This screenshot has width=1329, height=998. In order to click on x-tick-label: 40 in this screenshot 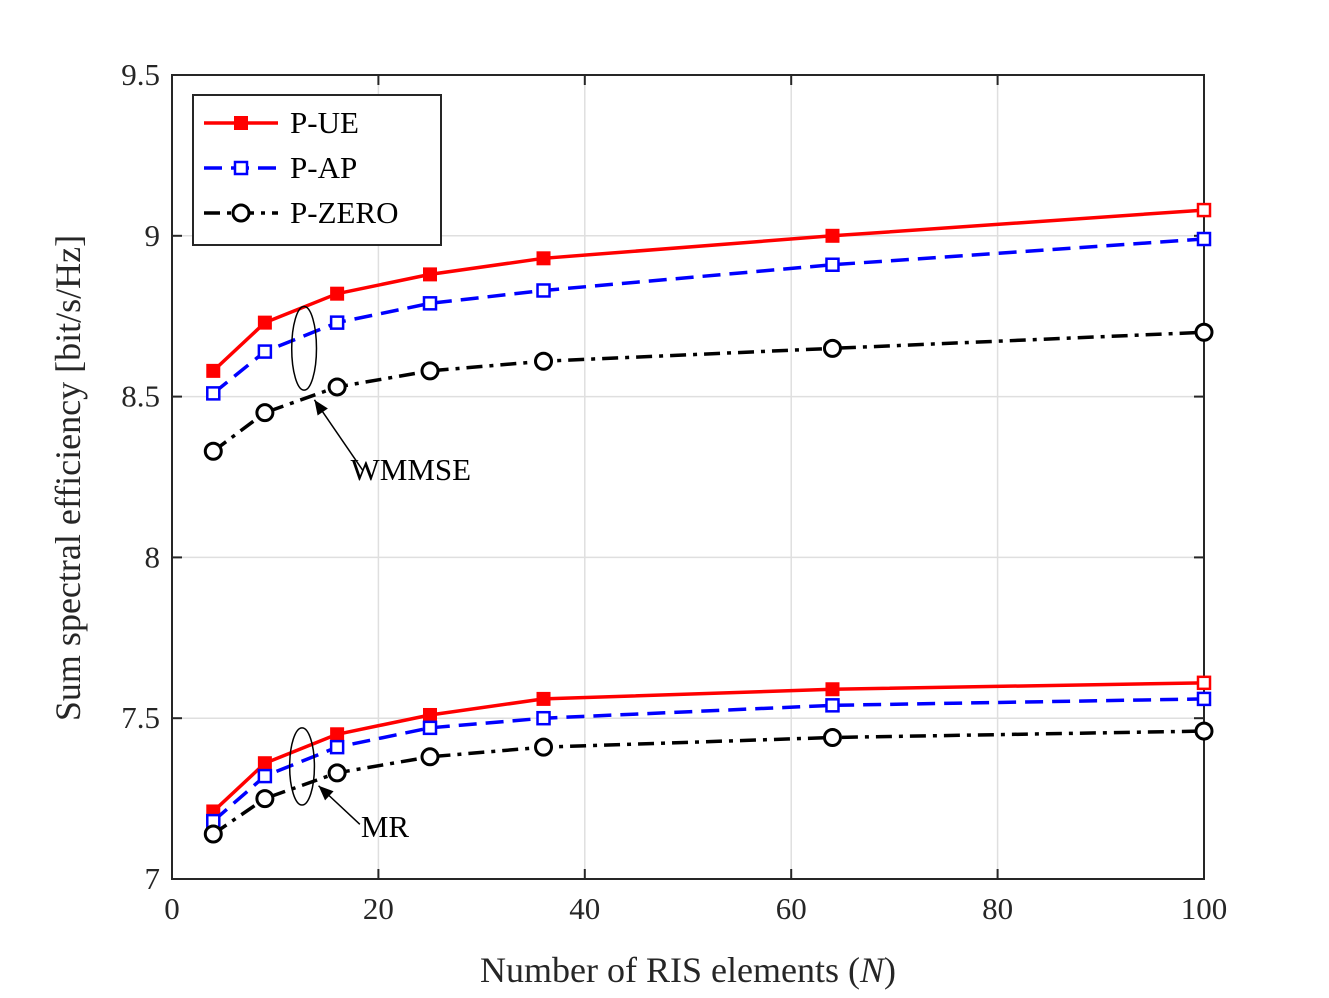, I will do `click(584, 908)`.